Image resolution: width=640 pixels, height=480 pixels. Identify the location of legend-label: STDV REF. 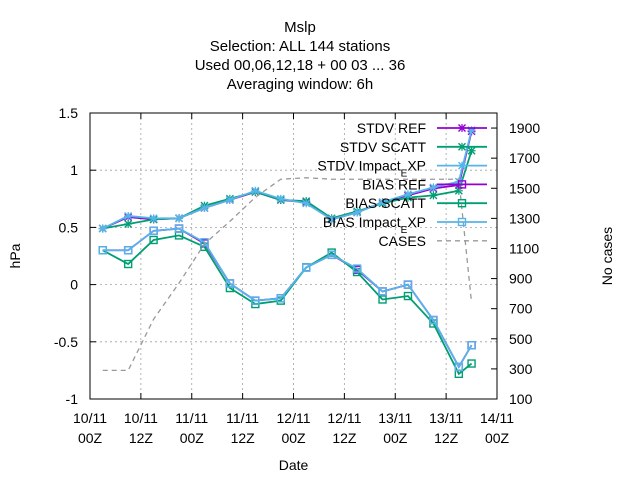
(391, 128).